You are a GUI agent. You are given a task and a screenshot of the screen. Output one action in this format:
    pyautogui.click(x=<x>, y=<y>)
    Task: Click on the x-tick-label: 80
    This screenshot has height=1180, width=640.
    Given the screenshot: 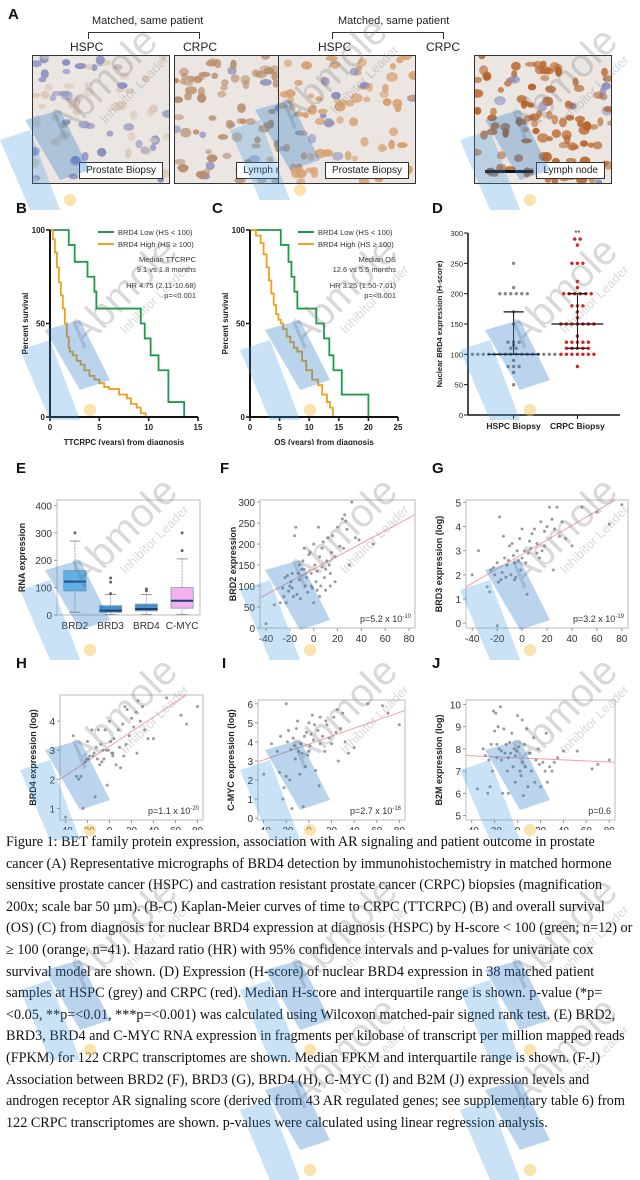 What is the action you would take?
    pyautogui.click(x=610, y=828)
    